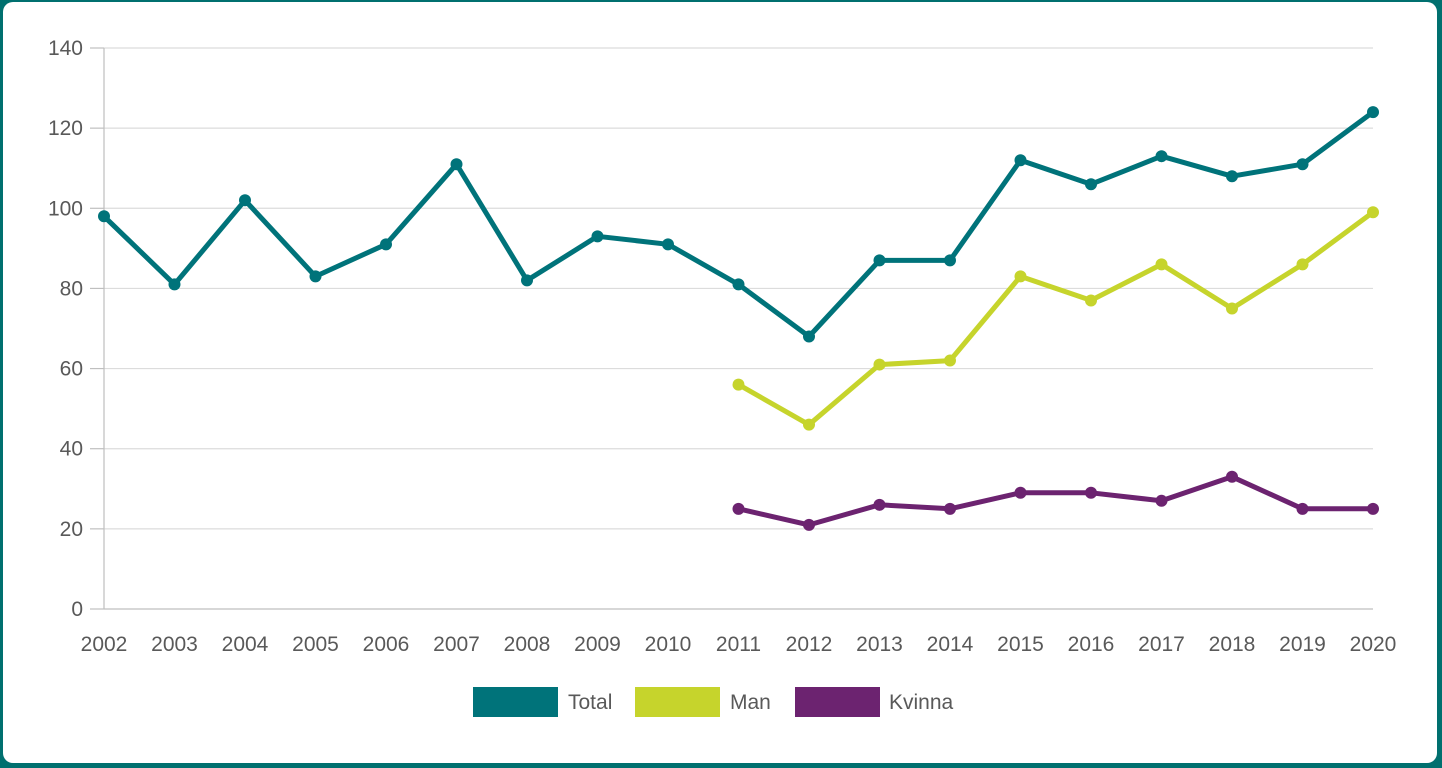 The image size is (1442, 768). Describe the element at coordinates (65, 48) in the screenshot. I see `y-tick-label: 140` at that location.